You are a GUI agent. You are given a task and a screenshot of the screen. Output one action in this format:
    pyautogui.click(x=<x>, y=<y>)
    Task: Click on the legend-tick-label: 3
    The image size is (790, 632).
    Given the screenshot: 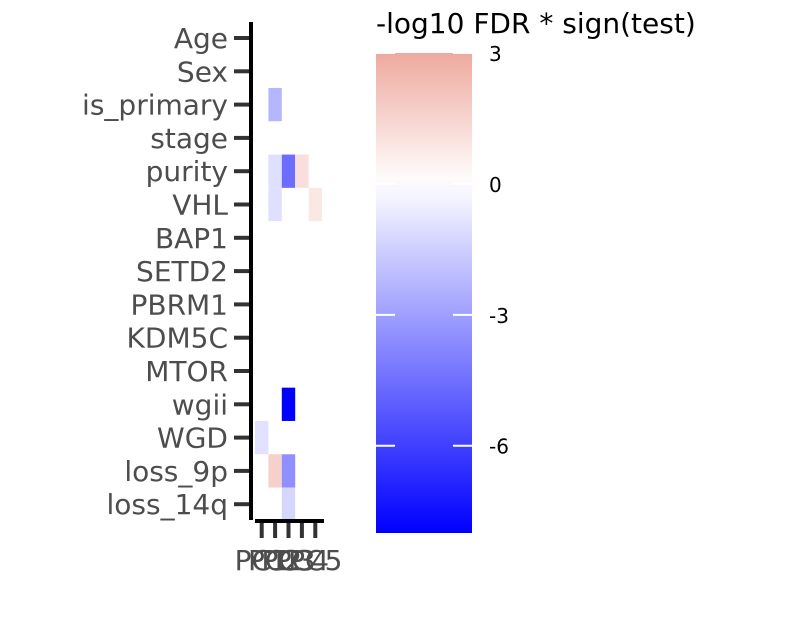 What is the action you would take?
    pyautogui.click(x=495, y=54)
    